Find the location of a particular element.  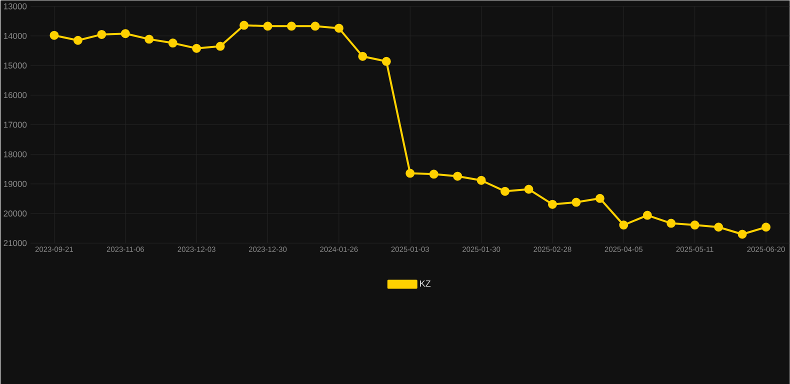

y-tick-label: 20000 is located at coordinates (15, 213).